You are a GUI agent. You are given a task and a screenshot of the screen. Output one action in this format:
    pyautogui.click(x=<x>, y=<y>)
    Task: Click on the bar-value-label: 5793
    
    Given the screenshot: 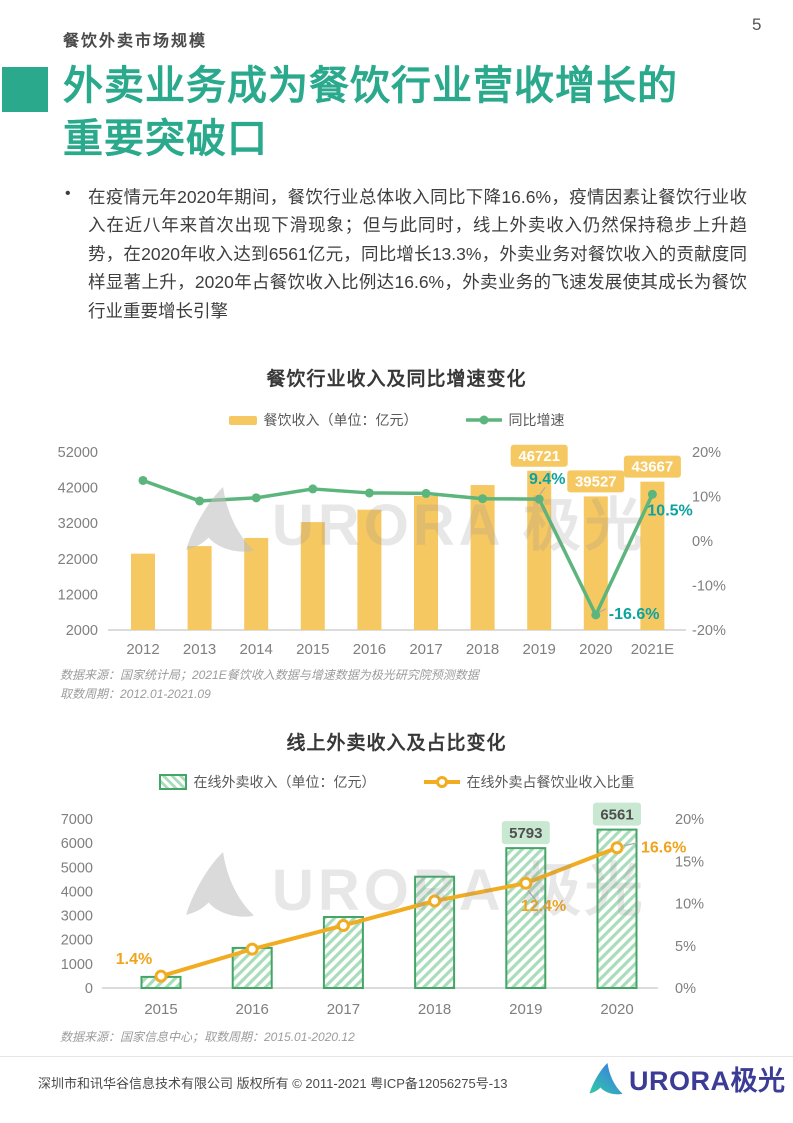 What is the action you would take?
    pyautogui.click(x=525, y=833)
    